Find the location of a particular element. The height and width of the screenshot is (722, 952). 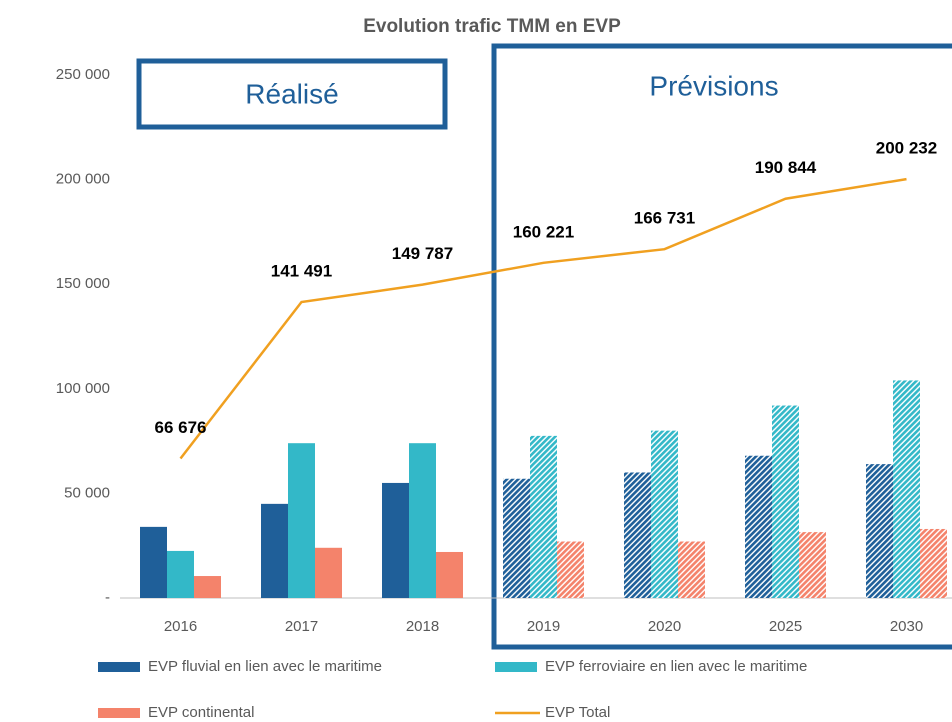

data-label: 141 491 is located at coordinates (301, 270).